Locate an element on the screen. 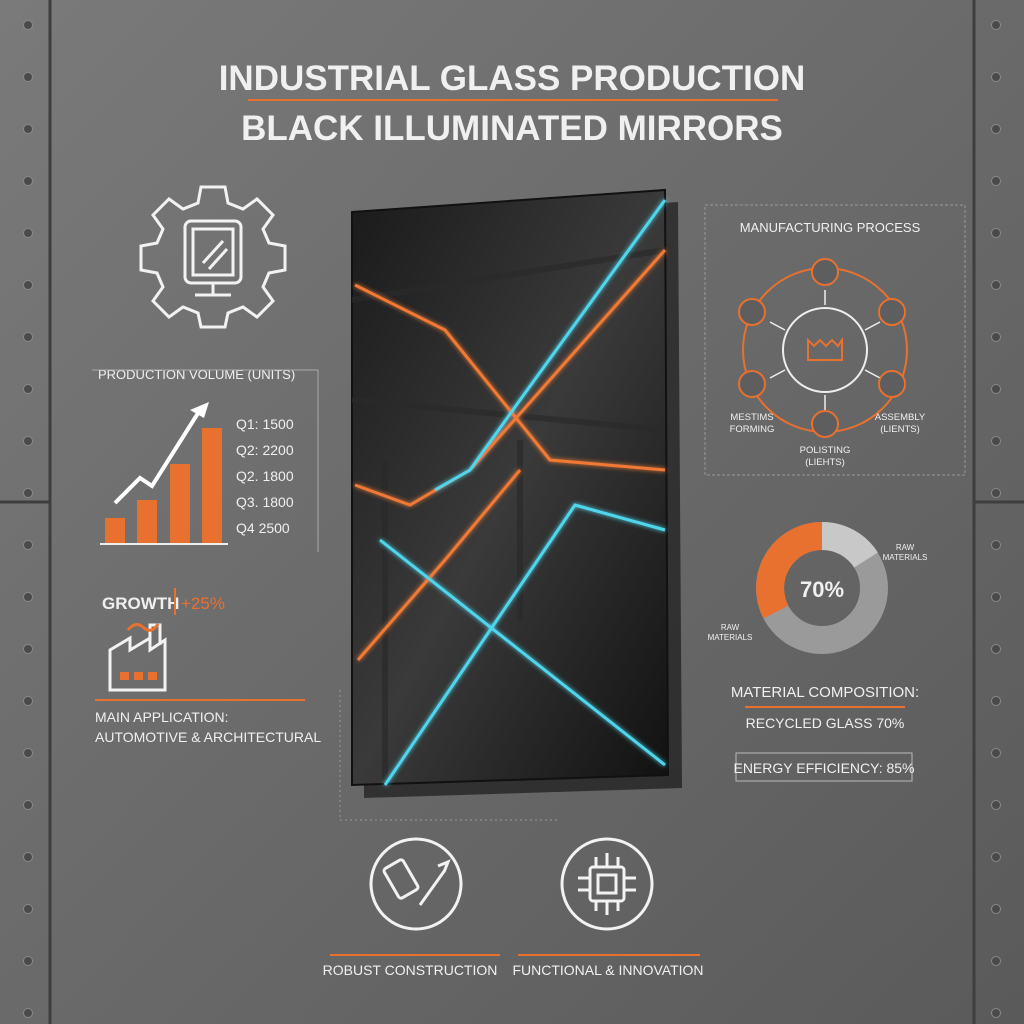 This screenshot has width=1024, height=1024. bar-icon is located at coordinates (164, 473).